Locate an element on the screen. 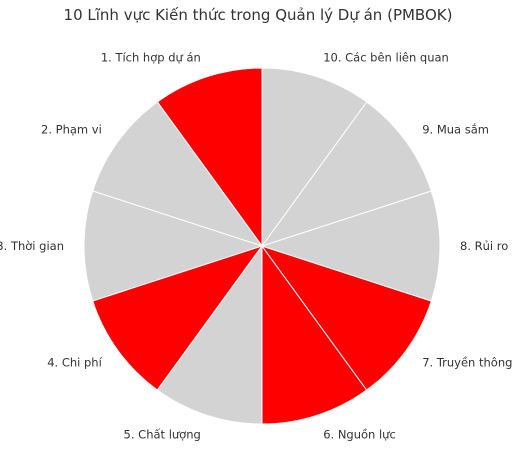 This screenshot has width=514, height=455. slice-label: 2. Phạm vi is located at coordinates (71, 130).